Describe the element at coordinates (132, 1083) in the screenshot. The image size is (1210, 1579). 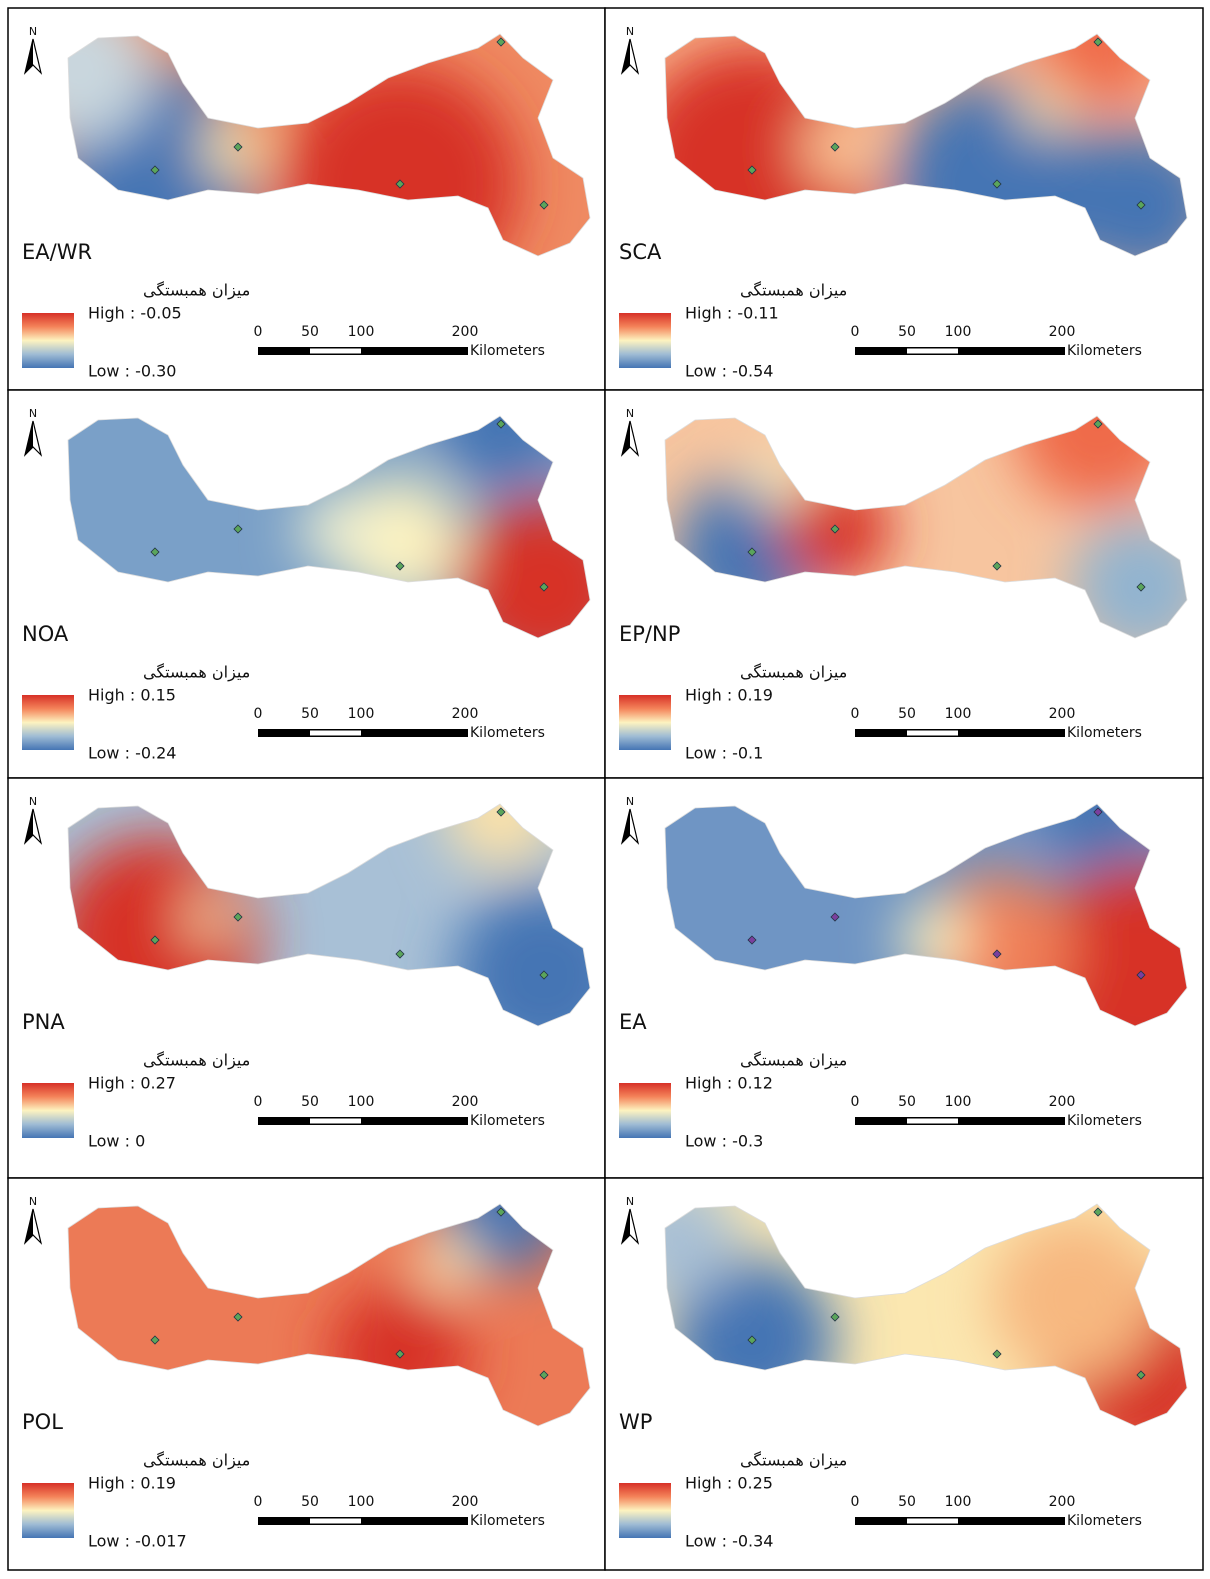
I see `legend-high: High : 0.27` at that location.